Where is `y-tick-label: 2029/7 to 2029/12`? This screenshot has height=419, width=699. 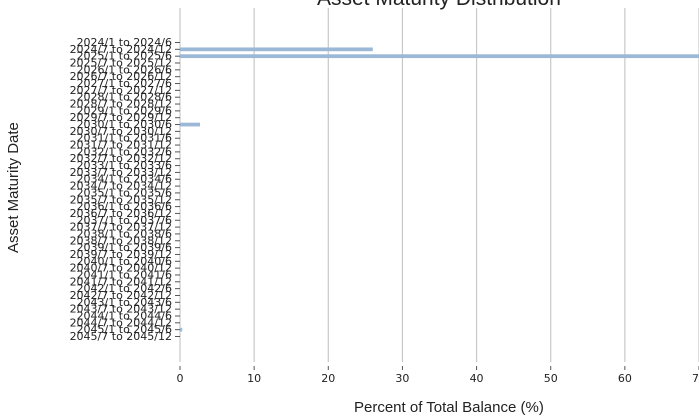 y-tick-label: 2029/7 to 2029/12 is located at coordinates (121, 117).